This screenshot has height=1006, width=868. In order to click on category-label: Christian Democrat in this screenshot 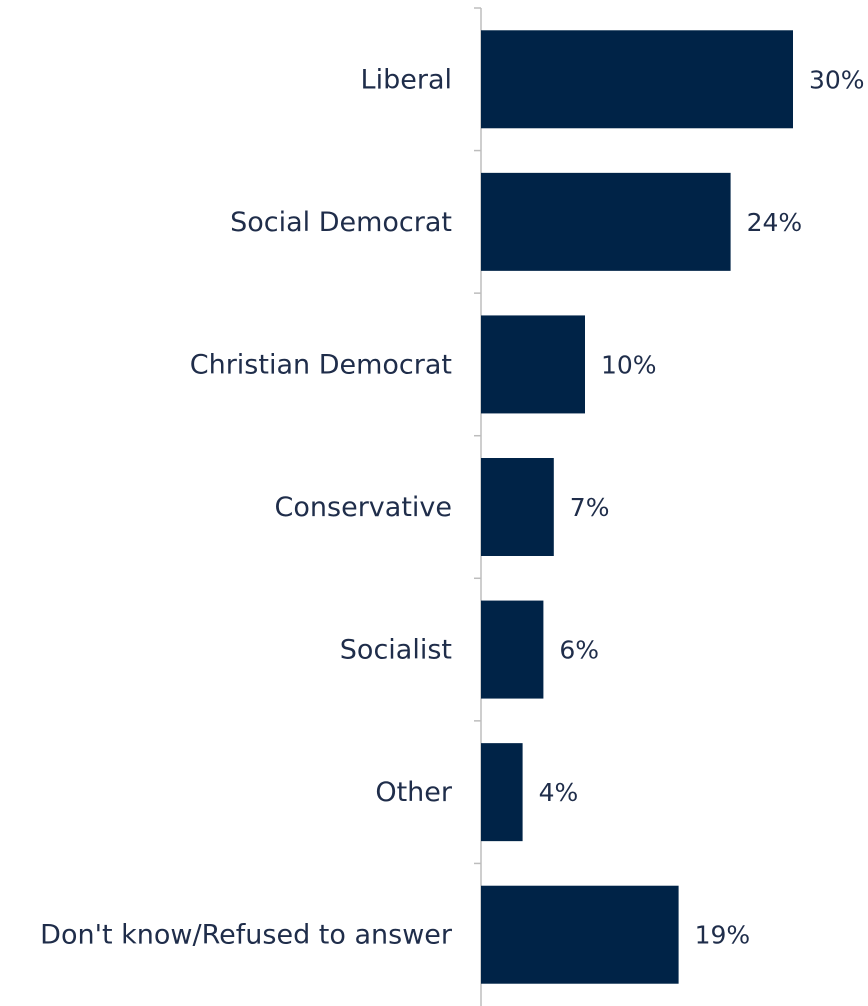, I will do `click(321, 364)`.